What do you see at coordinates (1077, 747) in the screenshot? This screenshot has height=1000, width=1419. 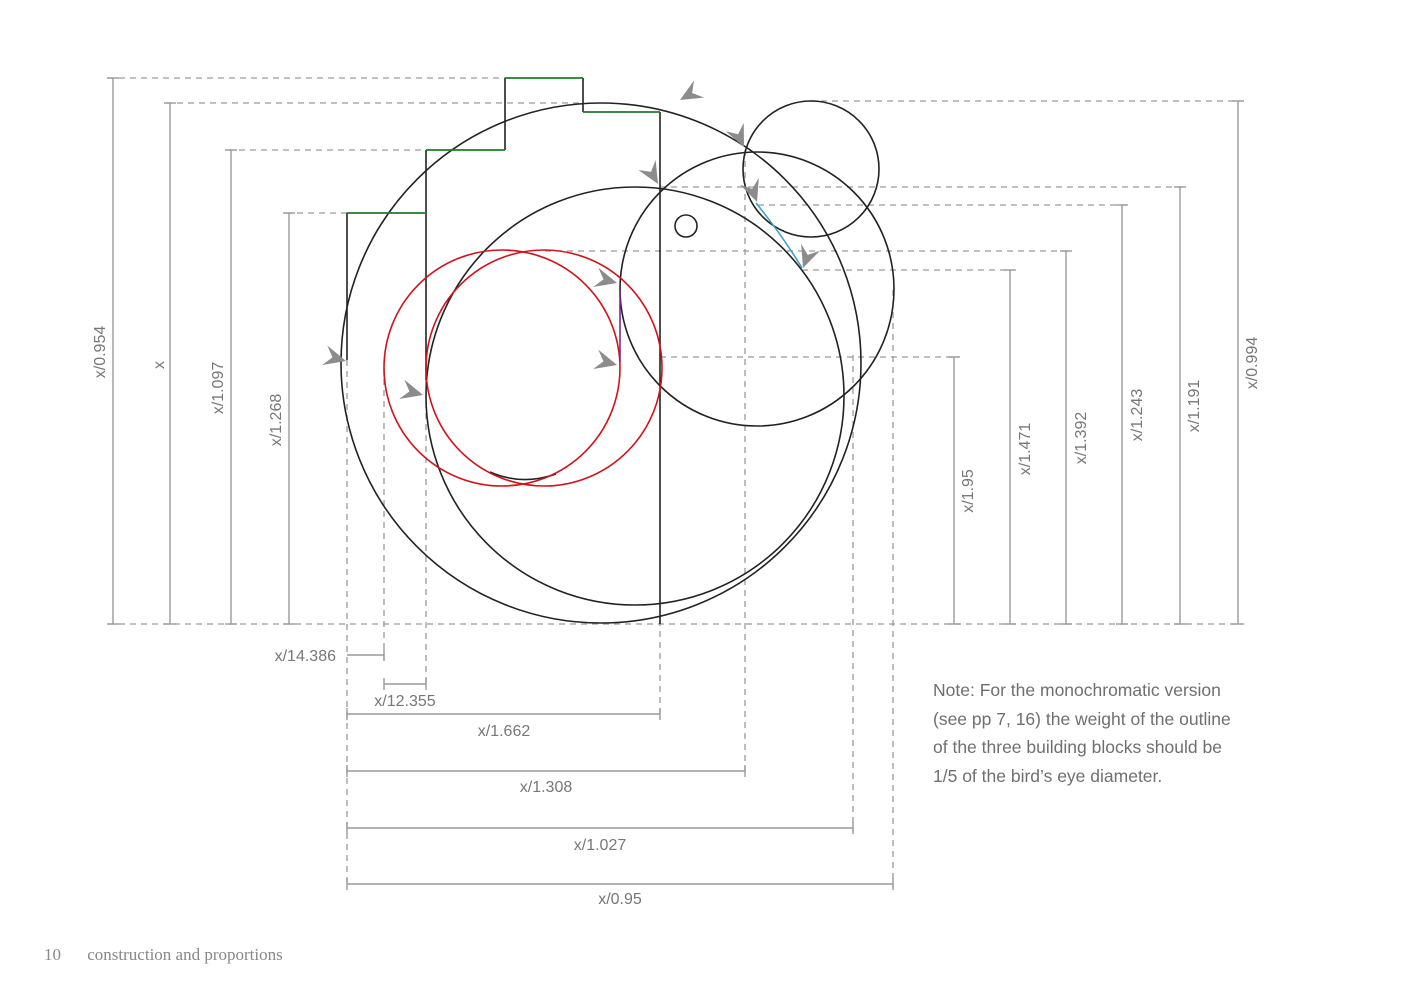 I see `note-line: of the three building blocks should be` at bounding box center [1077, 747].